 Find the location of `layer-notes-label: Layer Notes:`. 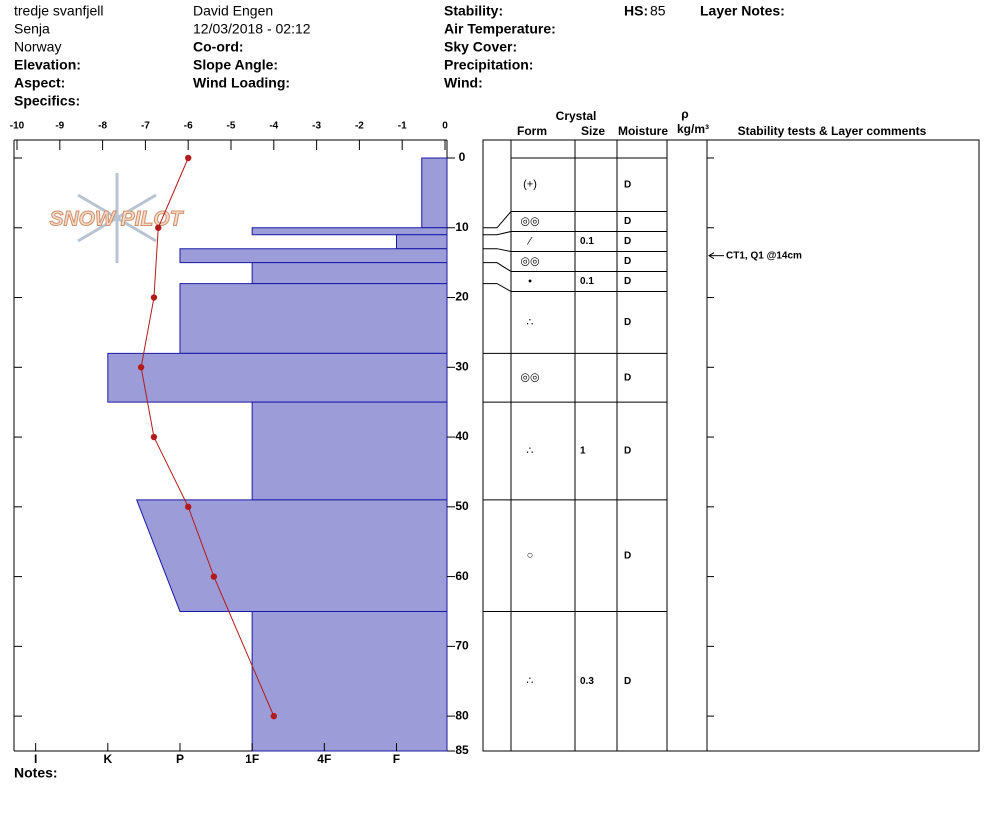

layer-notes-label: Layer Notes: is located at coordinates (742, 11).